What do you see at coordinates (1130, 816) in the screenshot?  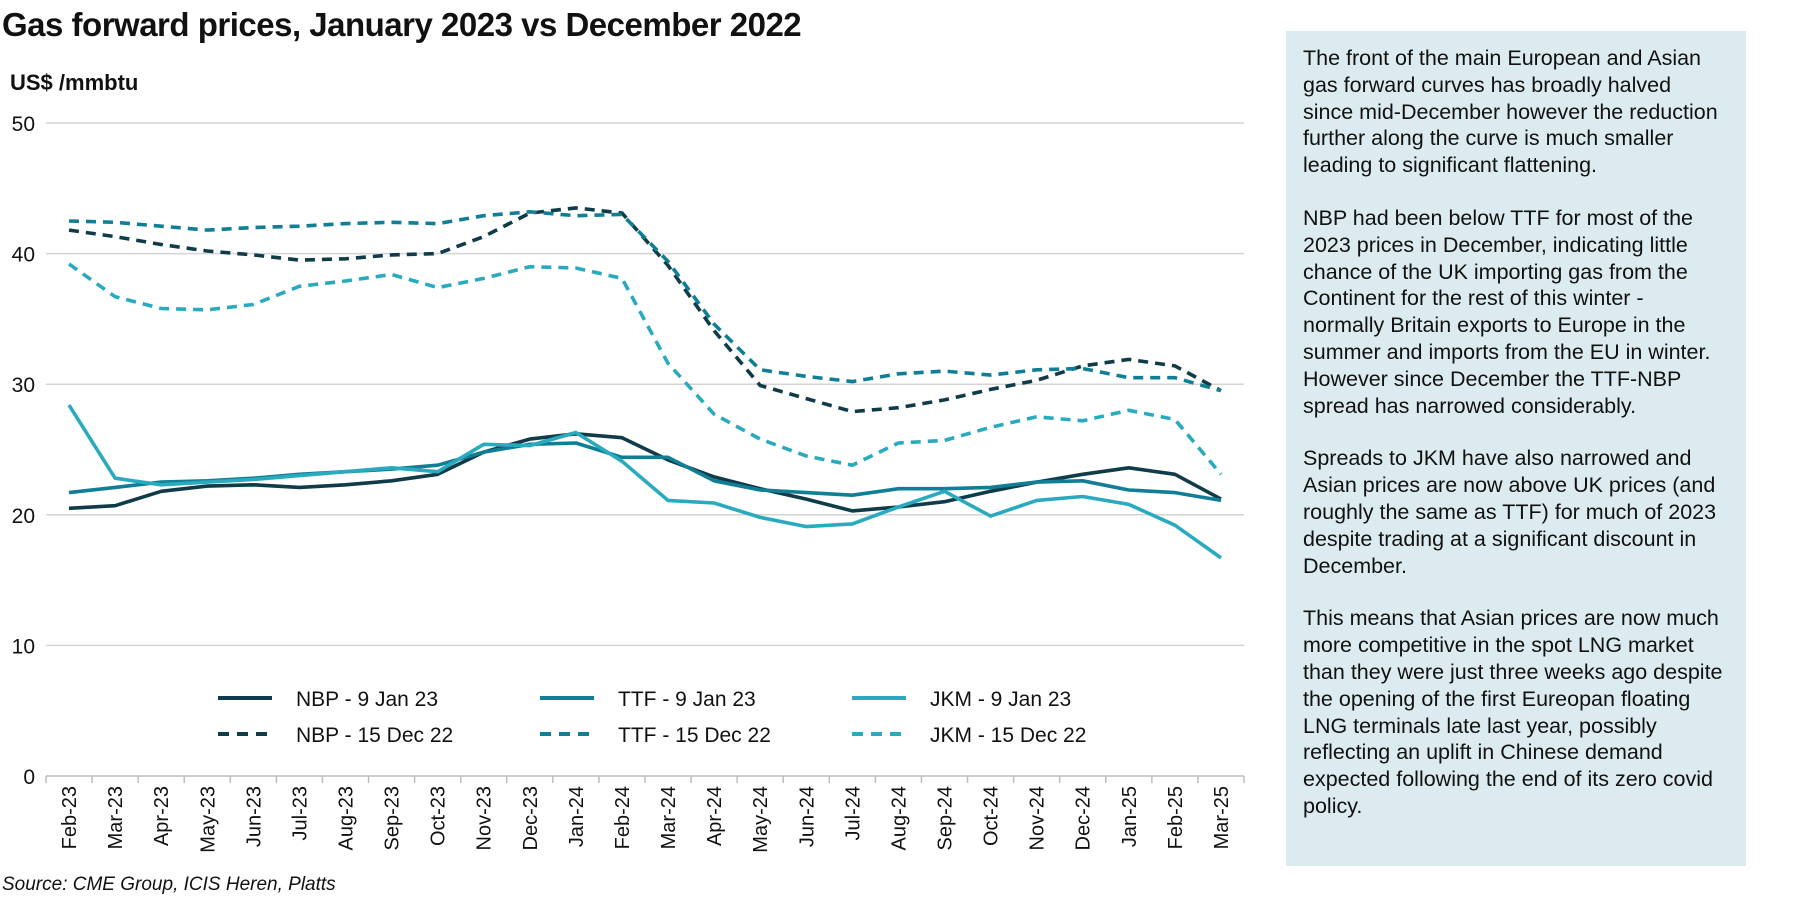 I see `x-tick-label: Jan-25` at bounding box center [1130, 816].